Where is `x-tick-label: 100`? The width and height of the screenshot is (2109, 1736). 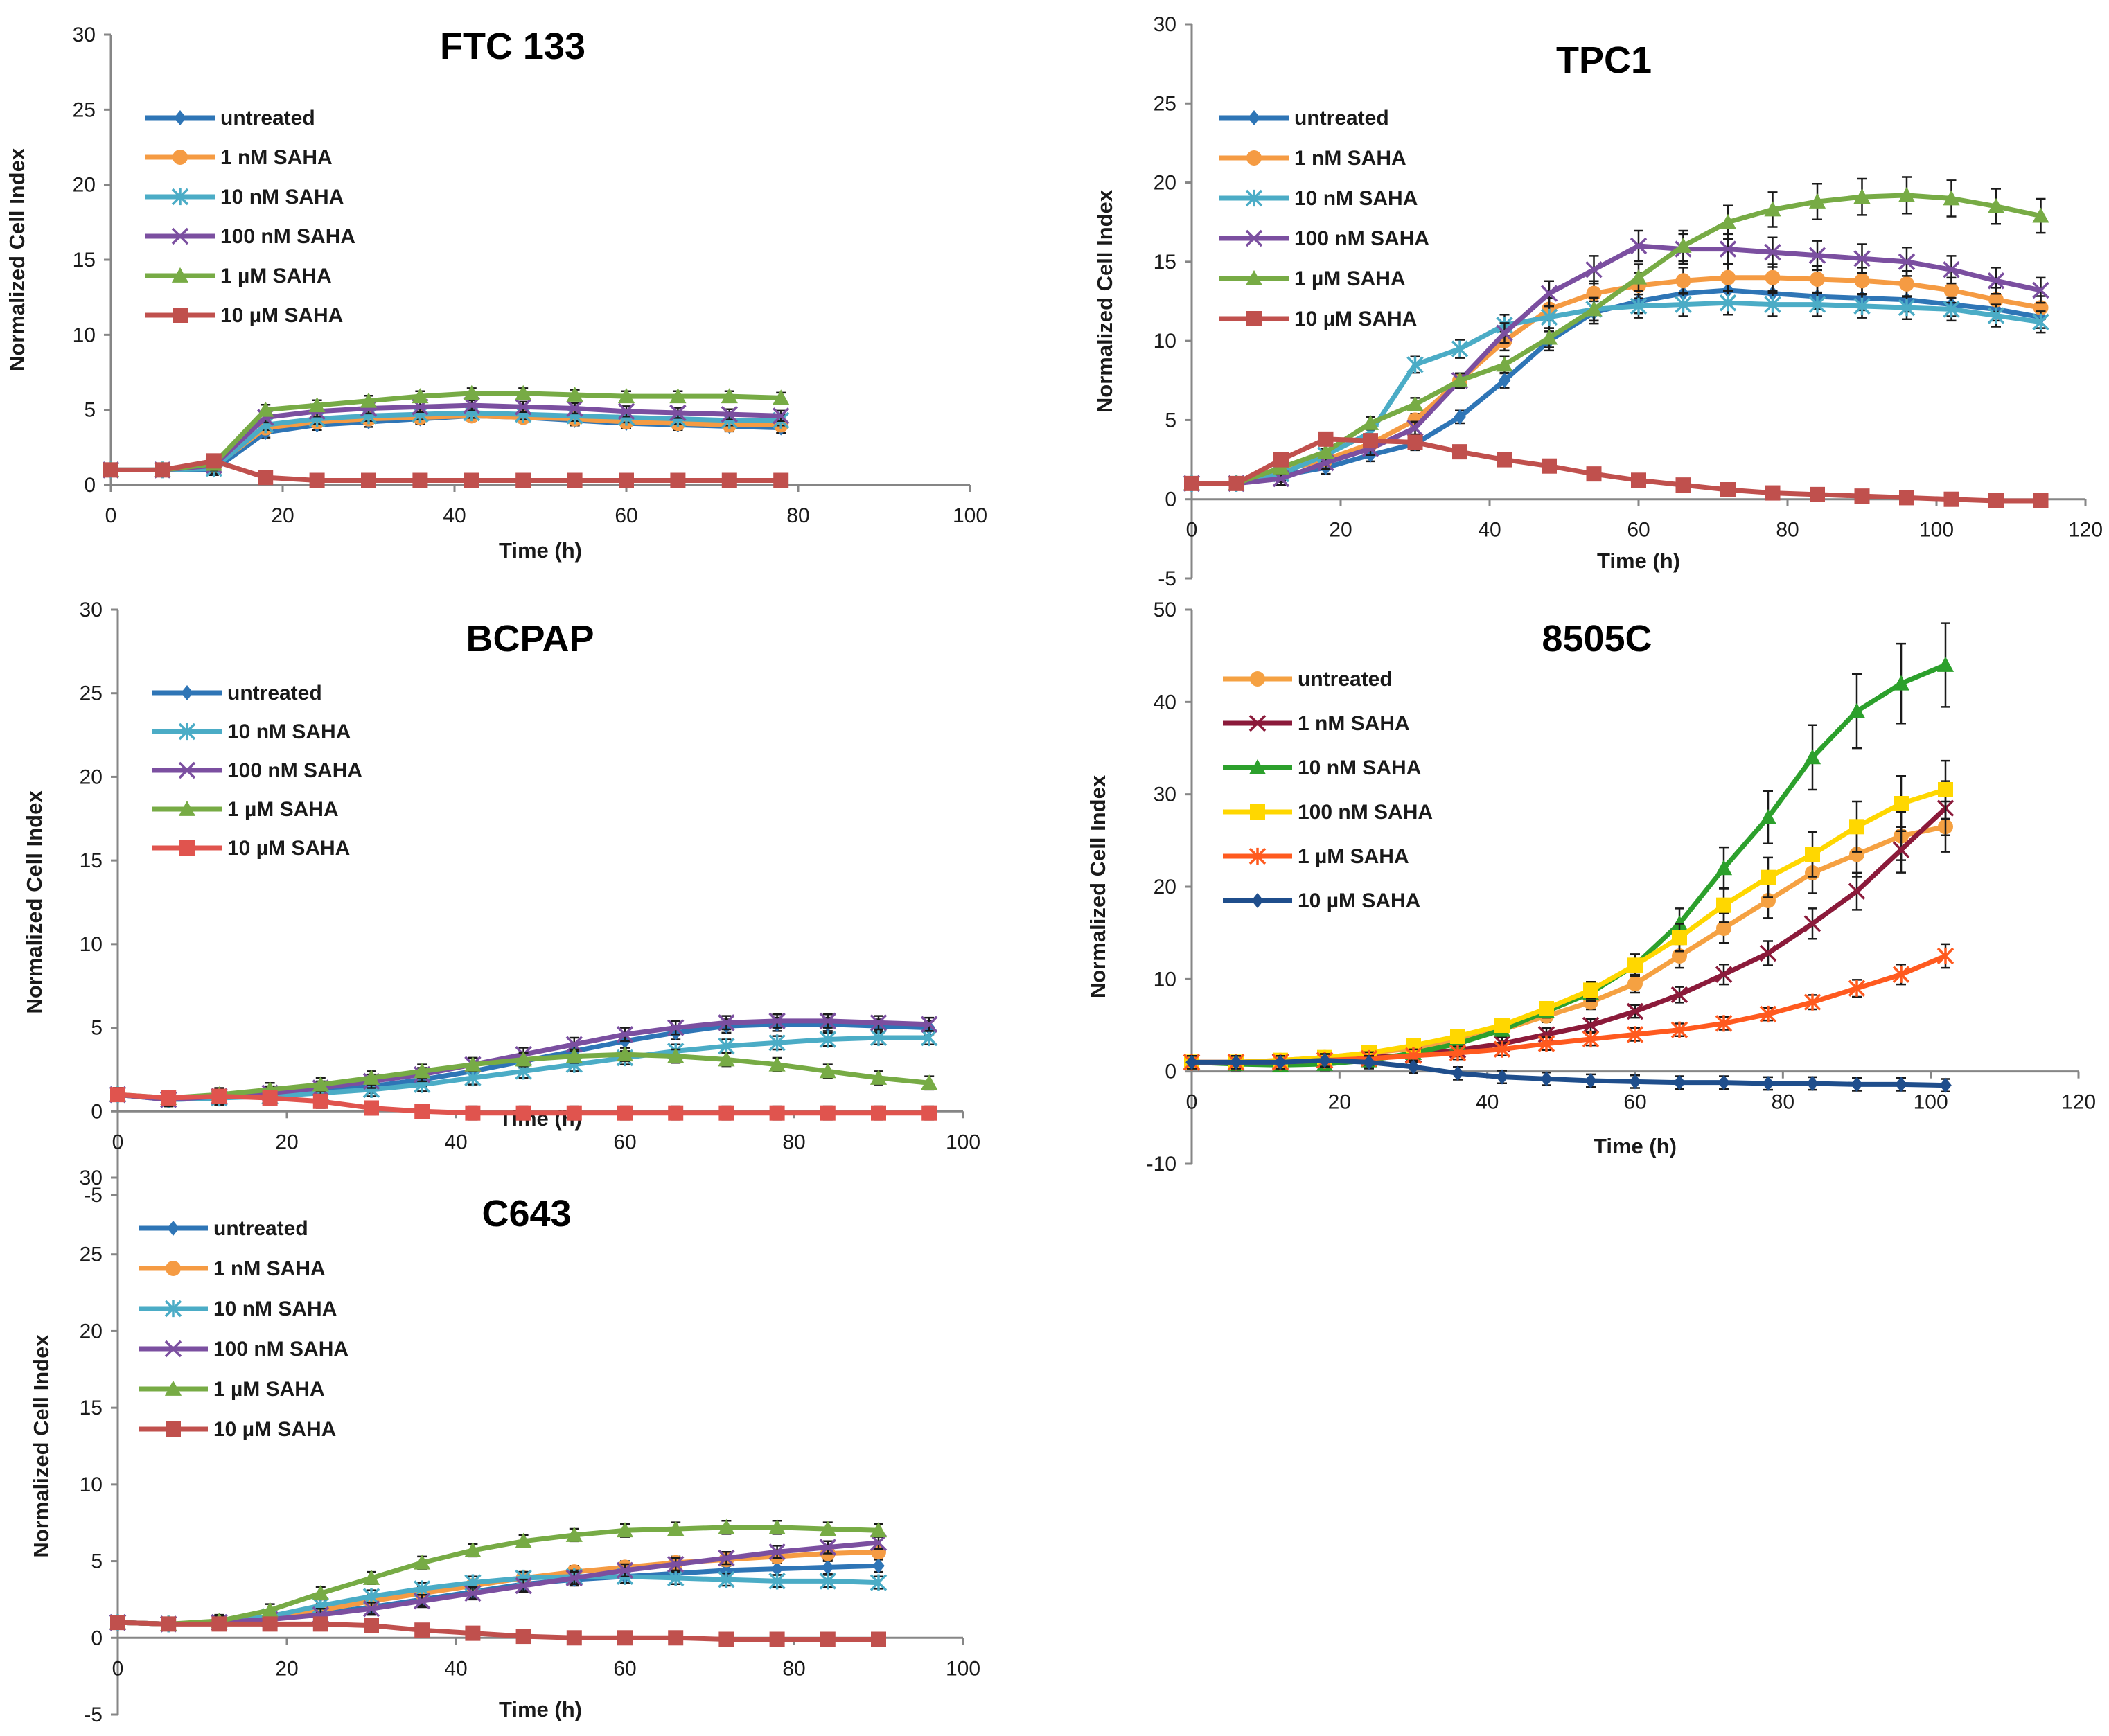 x-tick-label: 100 is located at coordinates (970, 515).